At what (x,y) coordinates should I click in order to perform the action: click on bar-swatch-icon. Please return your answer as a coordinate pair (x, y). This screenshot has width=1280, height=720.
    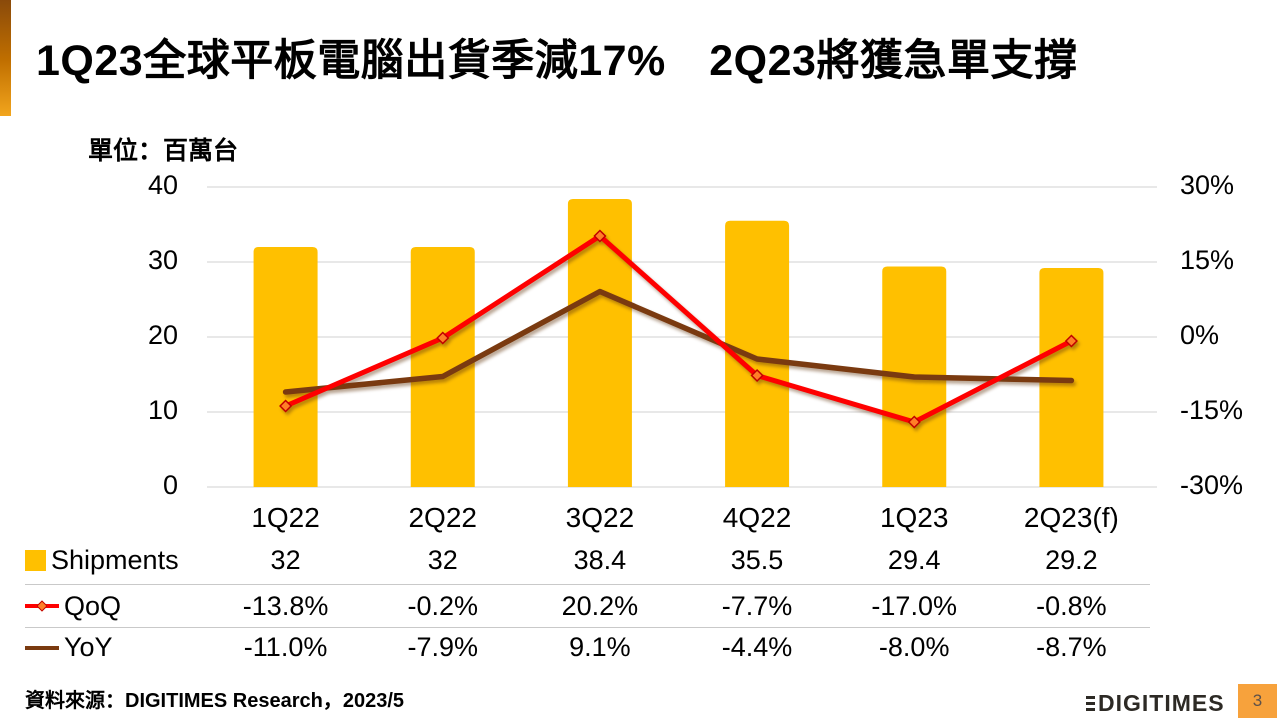
    Looking at the image, I should click on (35, 560).